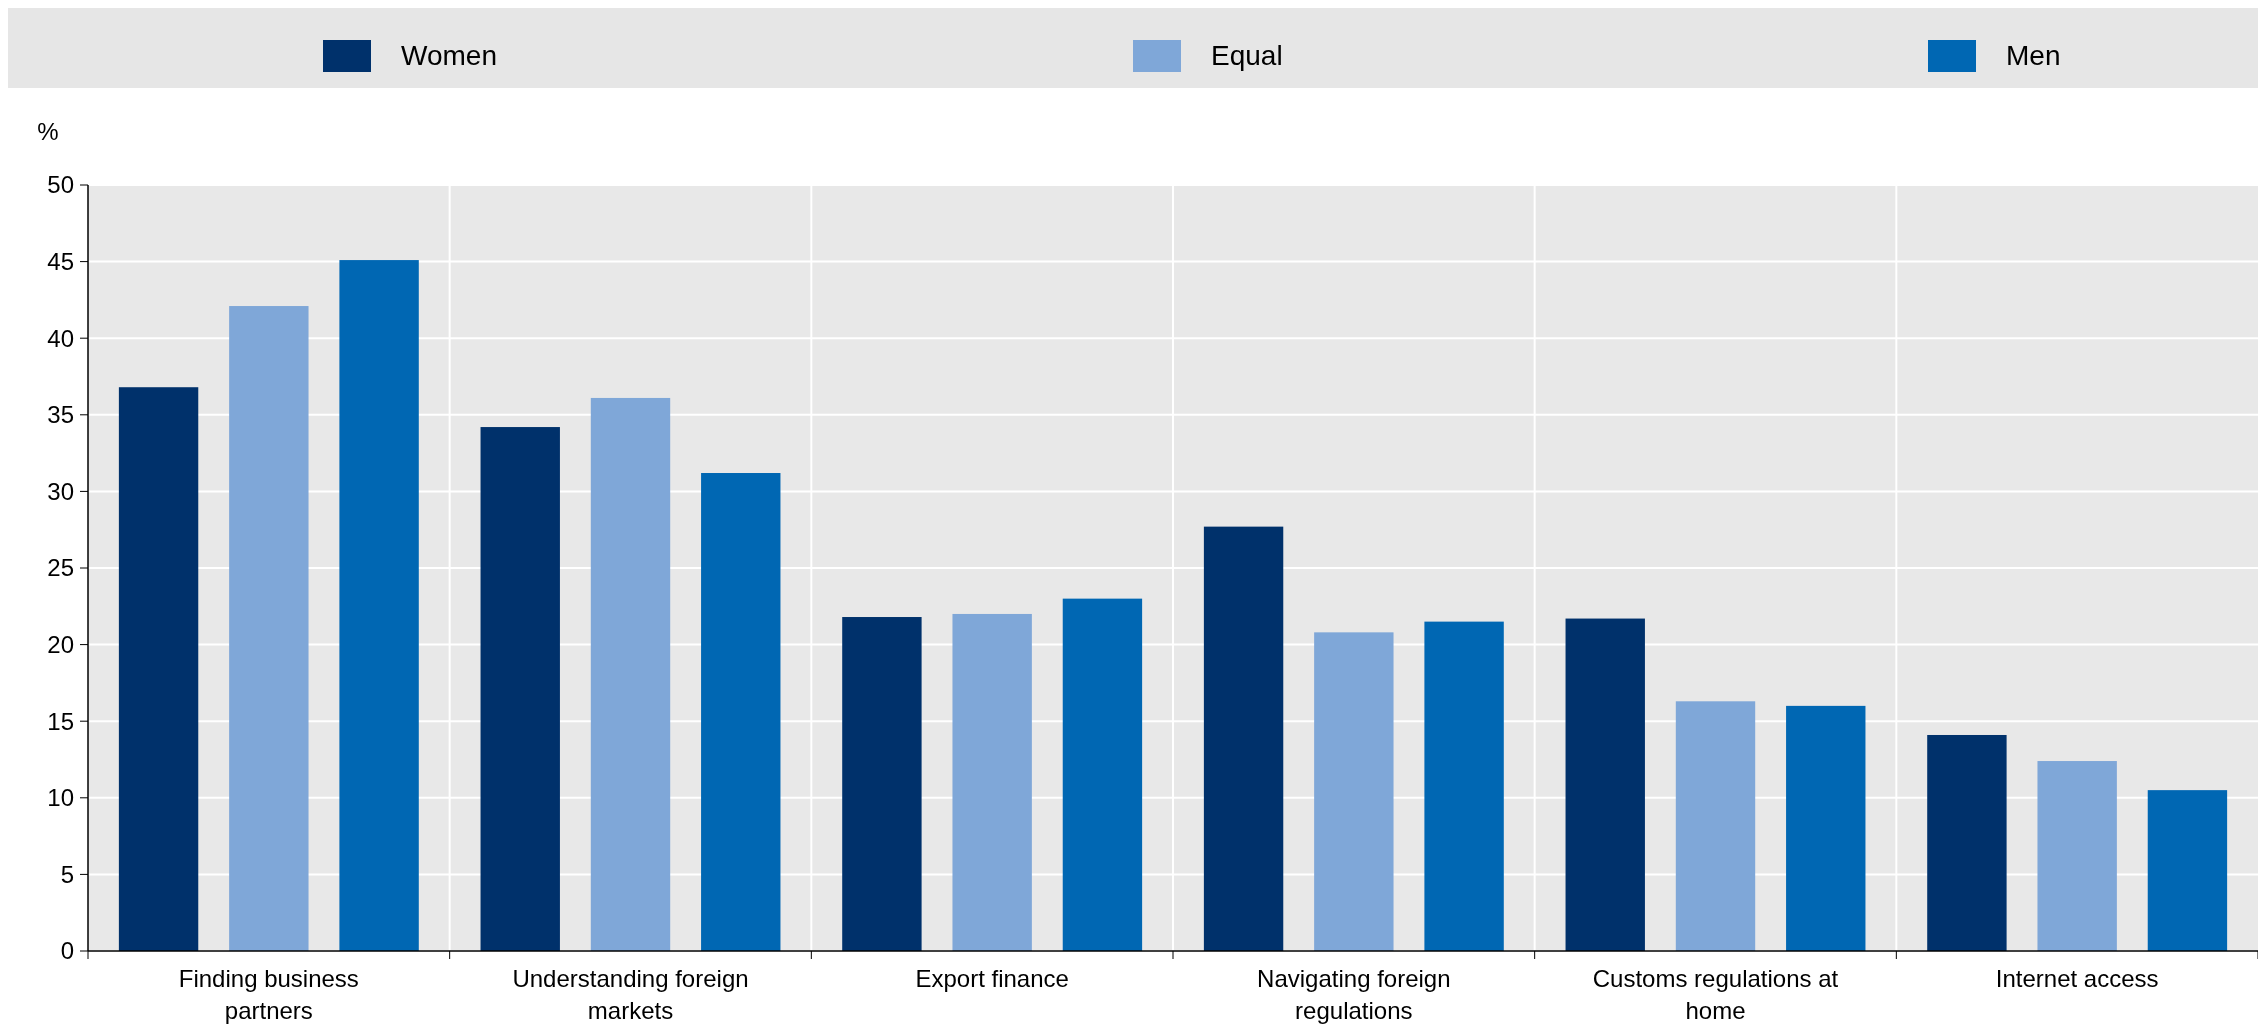 This screenshot has height=1034, width=2267. Describe the element at coordinates (60, 415) in the screenshot. I see `y-tick-label: 35` at that location.